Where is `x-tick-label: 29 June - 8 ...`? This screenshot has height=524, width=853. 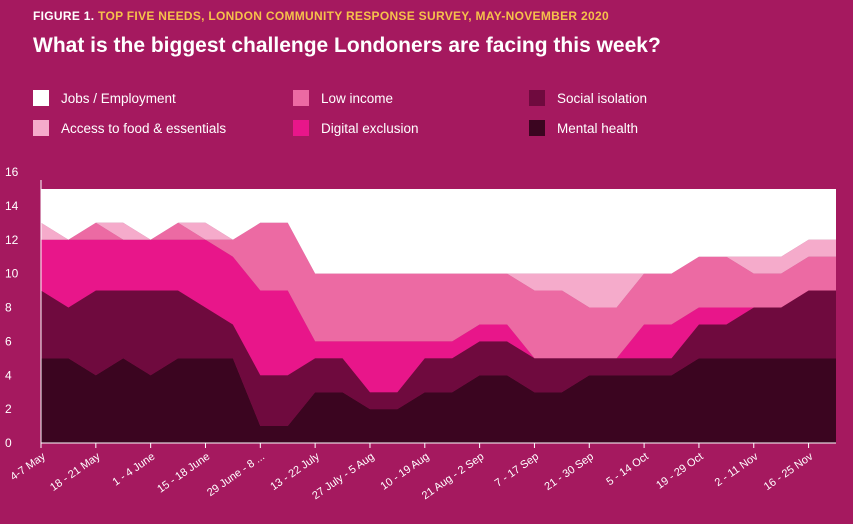 x-tick-label: 29 June - 8 ... is located at coordinates (236, 475).